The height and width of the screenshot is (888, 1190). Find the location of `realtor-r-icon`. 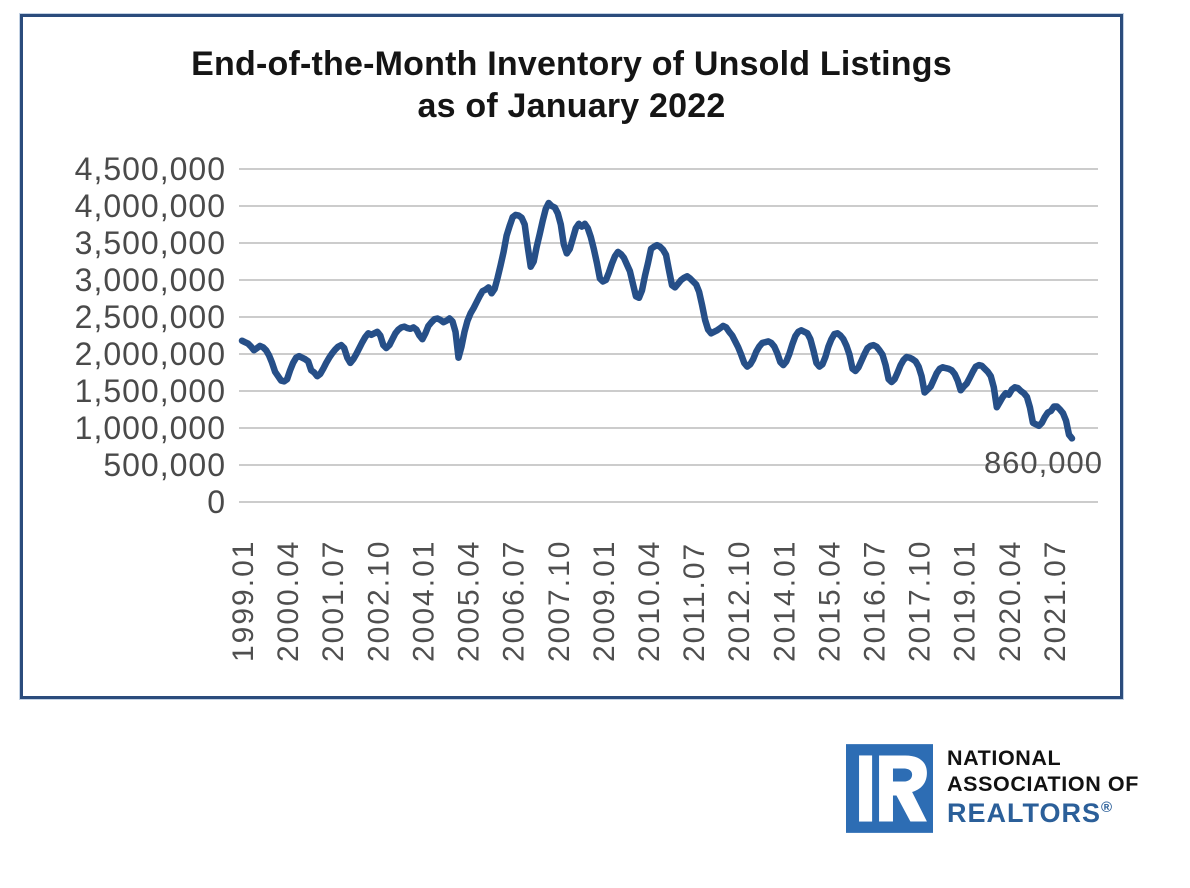

realtor-r-icon is located at coordinates (889, 788).